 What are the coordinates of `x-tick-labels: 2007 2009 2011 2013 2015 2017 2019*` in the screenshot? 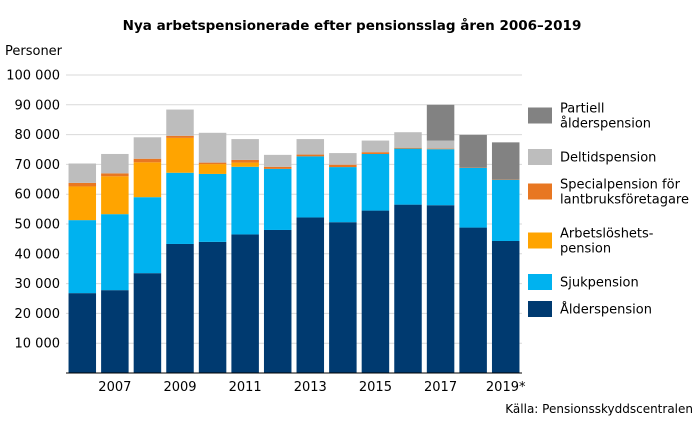 It's located at (312, 387).